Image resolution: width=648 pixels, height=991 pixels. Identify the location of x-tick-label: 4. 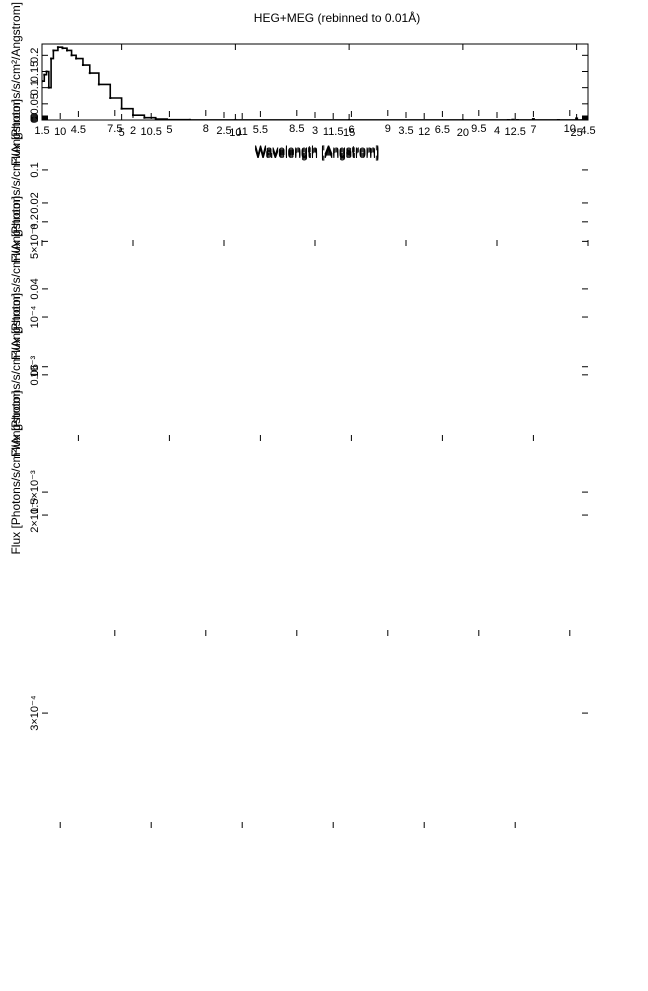
(497, 131).